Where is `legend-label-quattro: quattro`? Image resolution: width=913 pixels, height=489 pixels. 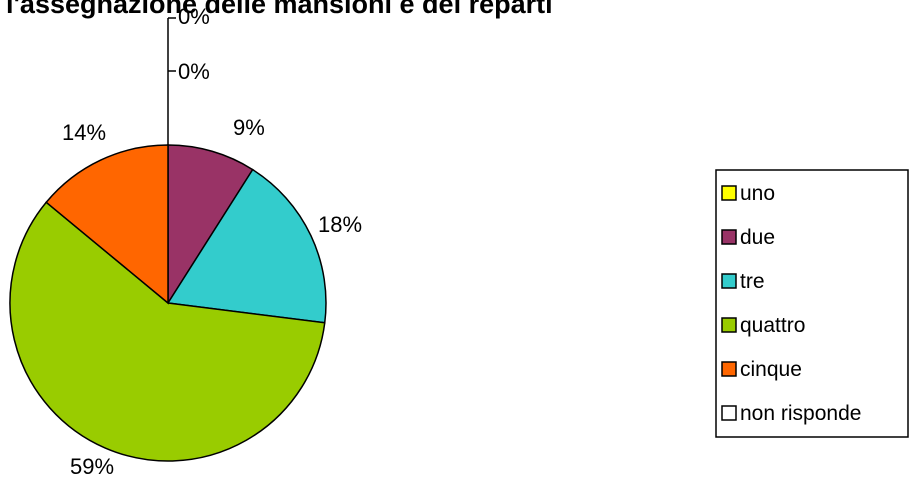 legend-label-quattro: quattro is located at coordinates (772, 325).